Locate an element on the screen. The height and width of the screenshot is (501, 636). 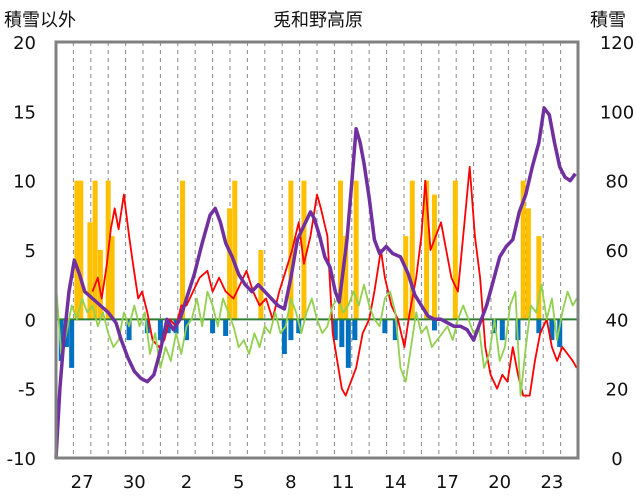
x-tick-label: 11 is located at coordinates (343, 482).